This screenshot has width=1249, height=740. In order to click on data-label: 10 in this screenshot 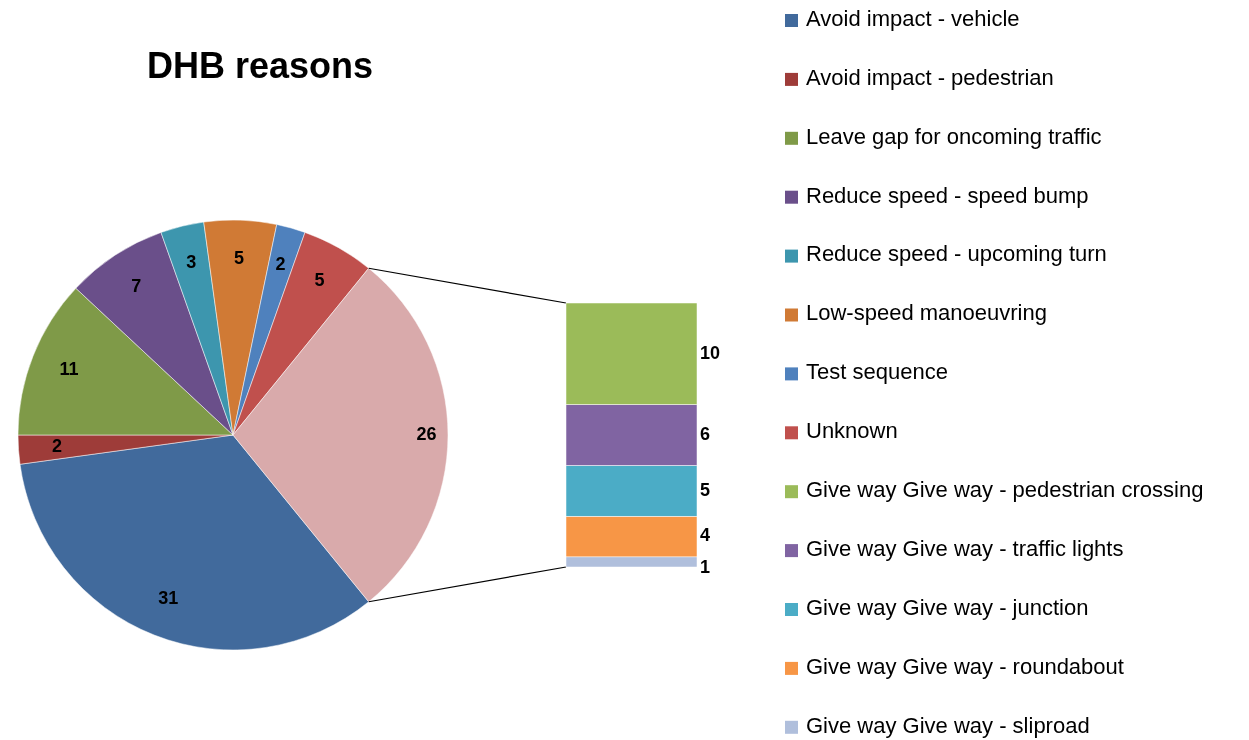, I will do `click(710, 352)`.